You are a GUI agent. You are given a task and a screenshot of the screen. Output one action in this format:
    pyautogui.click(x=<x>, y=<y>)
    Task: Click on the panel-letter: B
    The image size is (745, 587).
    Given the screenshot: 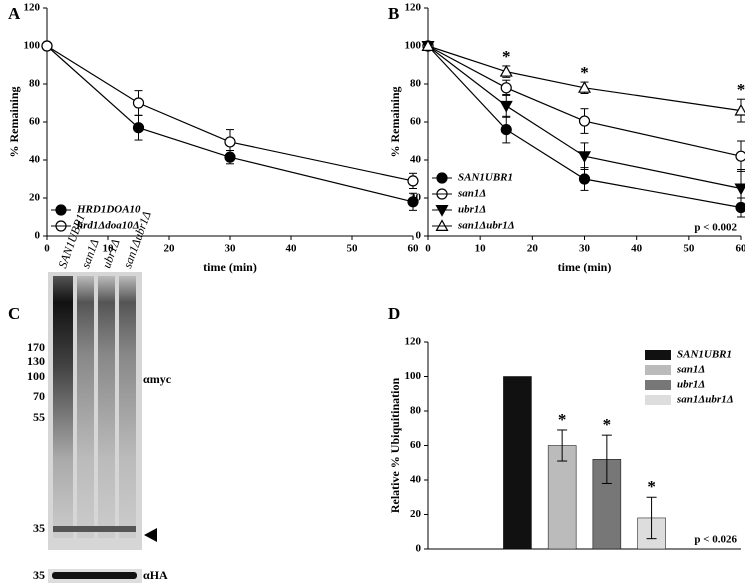 What is the action you would take?
    pyautogui.click(x=393, y=13)
    